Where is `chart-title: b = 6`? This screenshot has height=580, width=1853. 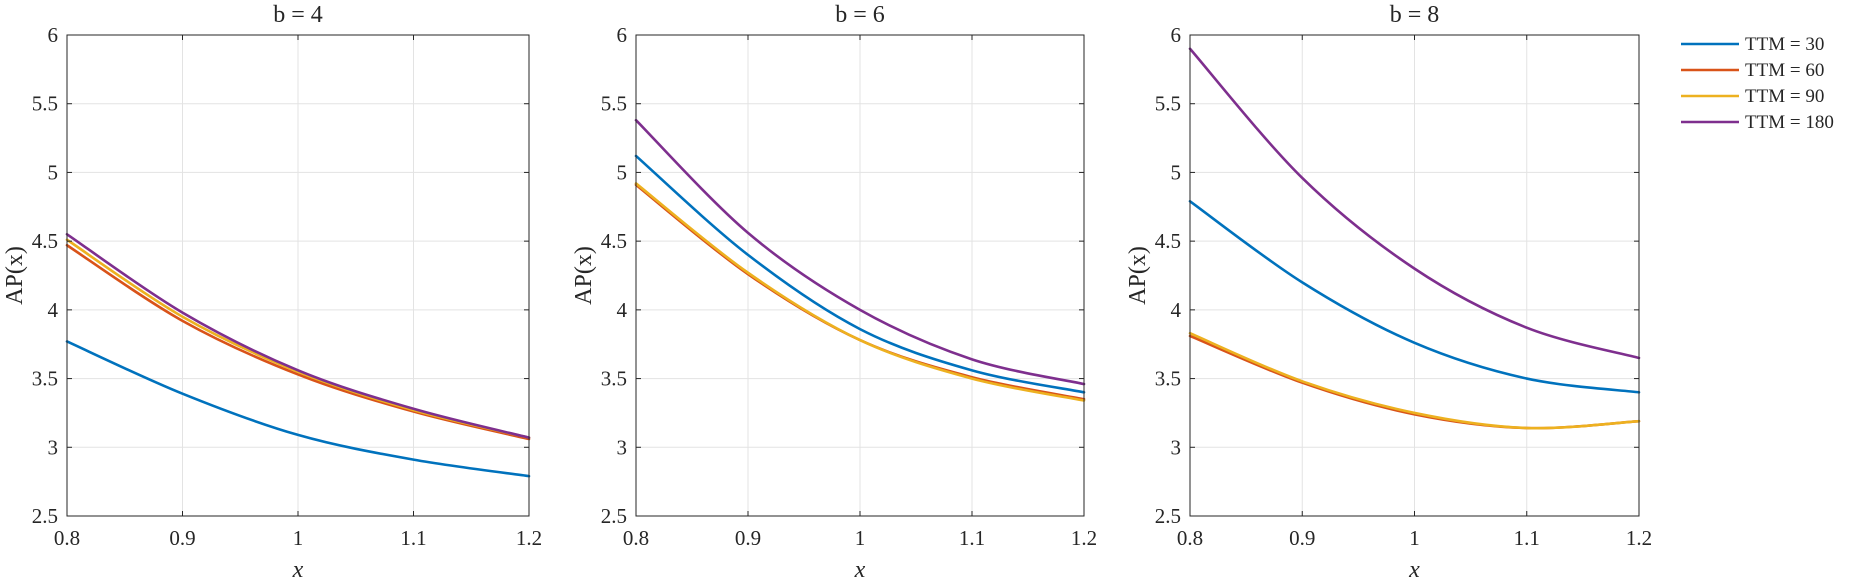
chart-title: b = 6 is located at coordinates (860, 15).